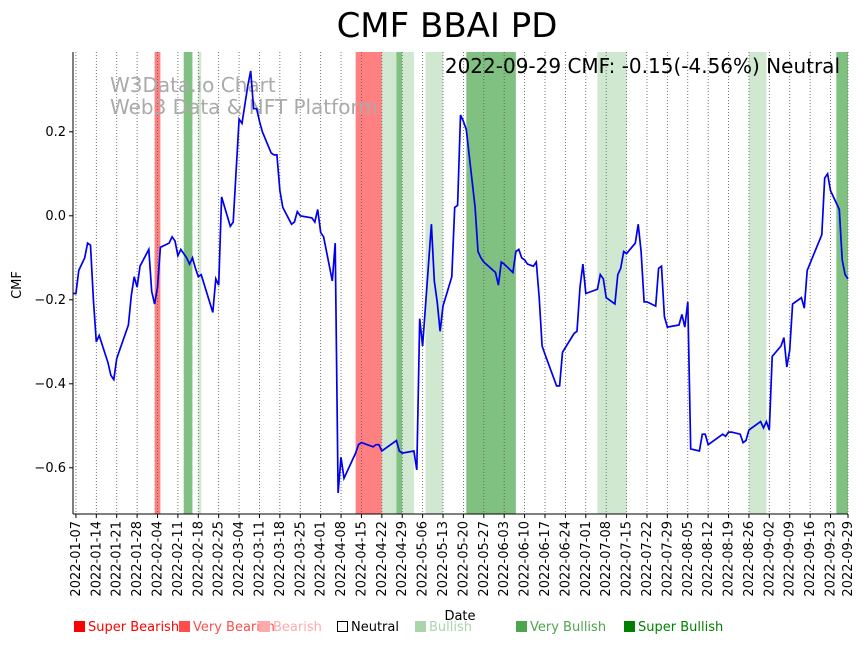 The width and height of the screenshot is (867, 646). Describe the element at coordinates (178, 559) in the screenshot. I see `x-tick-label: 2022-02-11` at that location.